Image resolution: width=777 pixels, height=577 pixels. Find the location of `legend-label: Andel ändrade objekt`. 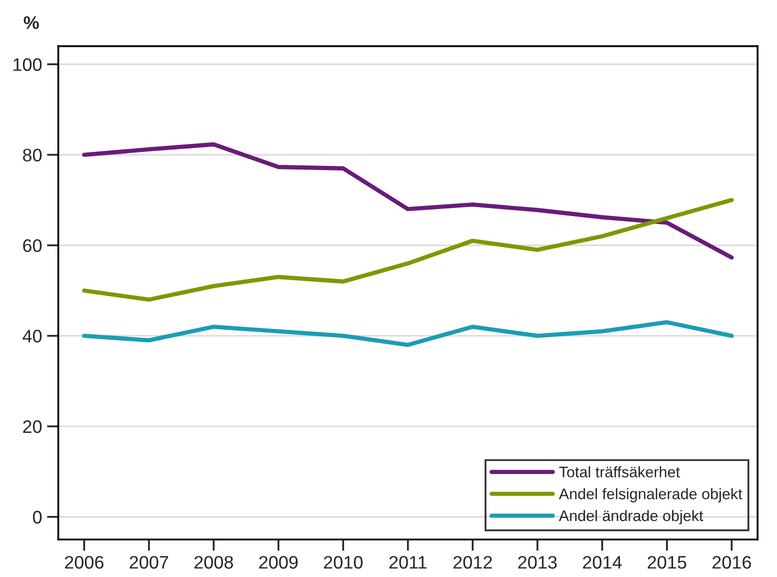

legend-label: Andel ändrade objekt is located at coordinates (631, 517).